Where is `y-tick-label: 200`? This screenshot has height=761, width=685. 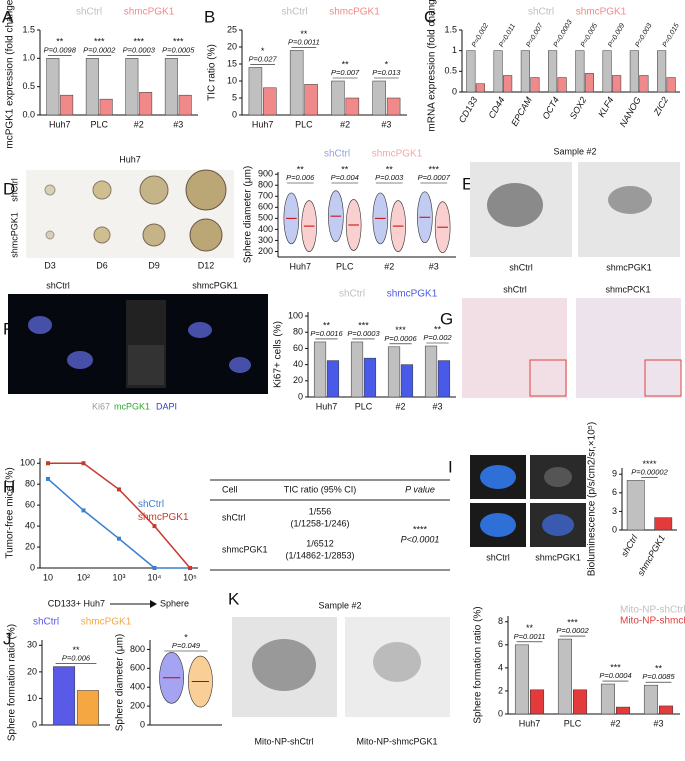 y-tick-label: 200 is located at coordinates (265, 251).